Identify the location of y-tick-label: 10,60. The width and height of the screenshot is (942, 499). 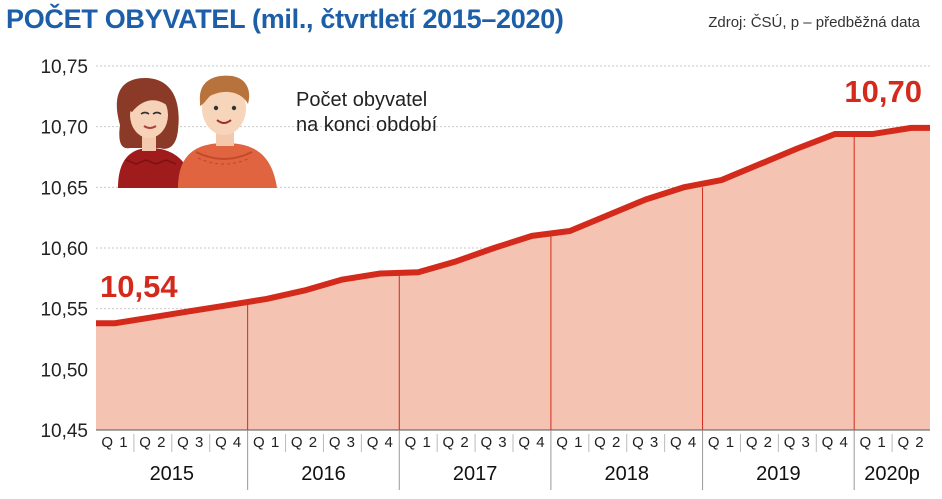
(64, 249).